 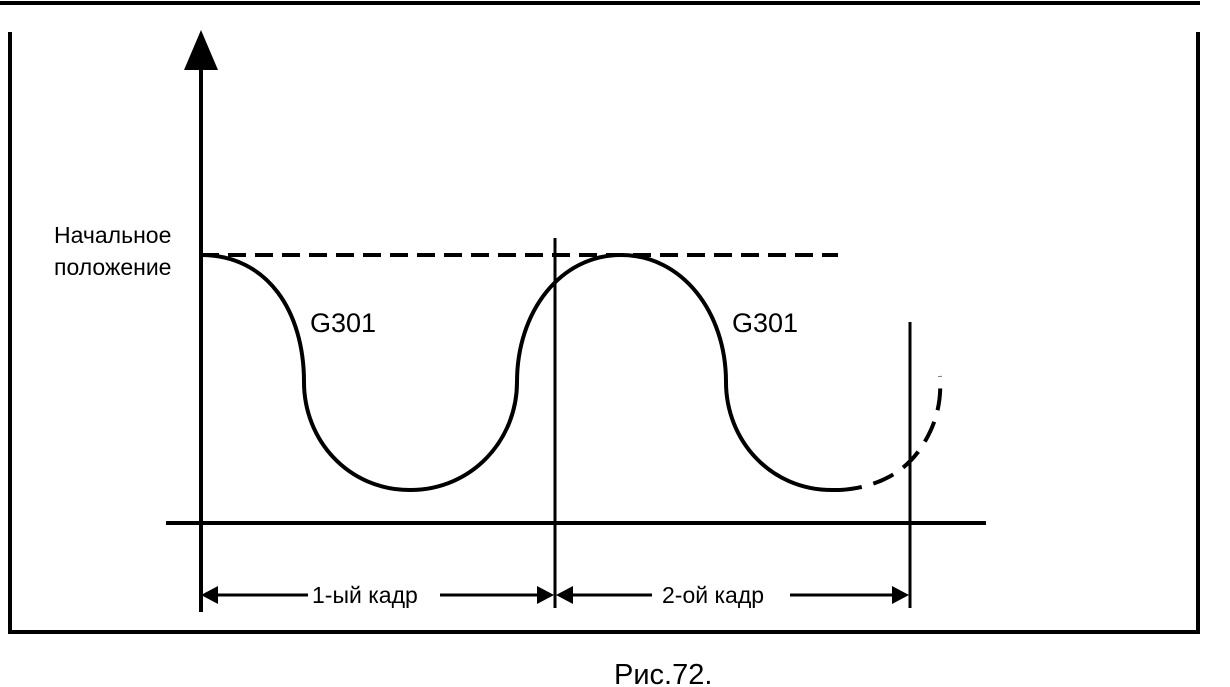 I want to click on tool-path-continuation, so click(x=891, y=433).